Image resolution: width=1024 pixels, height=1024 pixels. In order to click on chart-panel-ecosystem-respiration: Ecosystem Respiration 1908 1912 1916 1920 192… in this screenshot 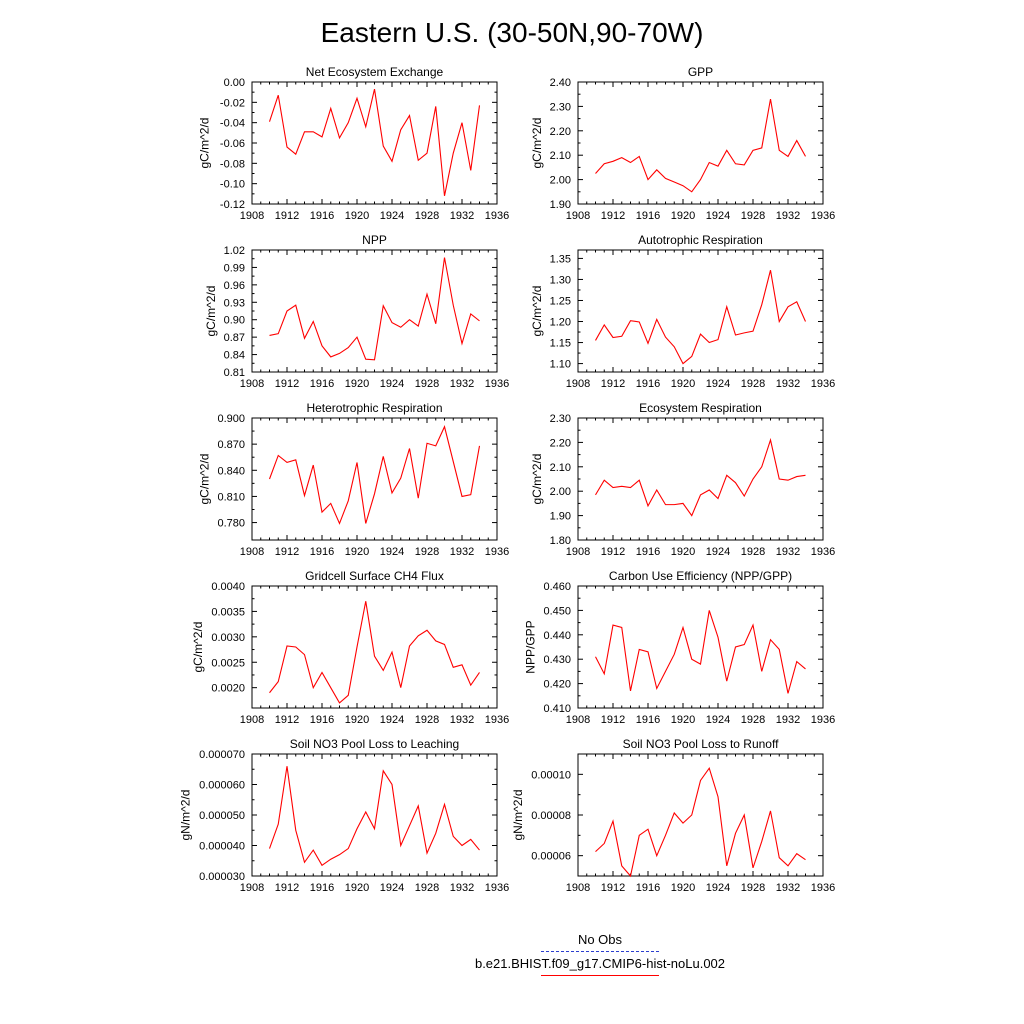, I will do `click(682, 479)`.